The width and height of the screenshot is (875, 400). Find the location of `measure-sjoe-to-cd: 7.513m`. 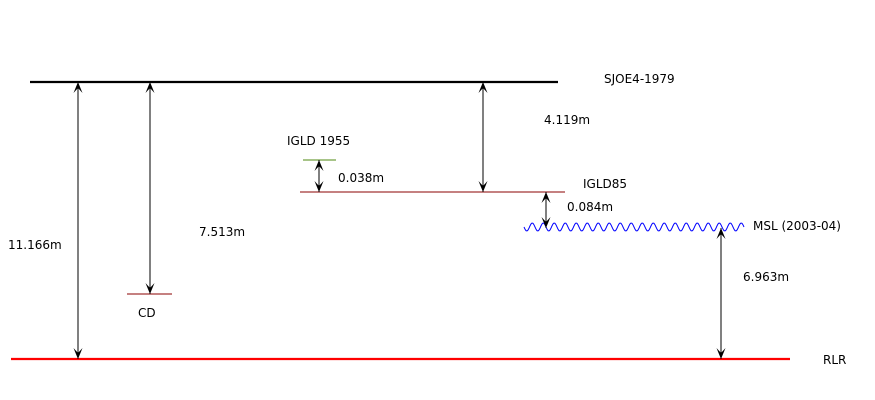

measure-sjoe-to-cd: 7.513m is located at coordinates (222, 232).